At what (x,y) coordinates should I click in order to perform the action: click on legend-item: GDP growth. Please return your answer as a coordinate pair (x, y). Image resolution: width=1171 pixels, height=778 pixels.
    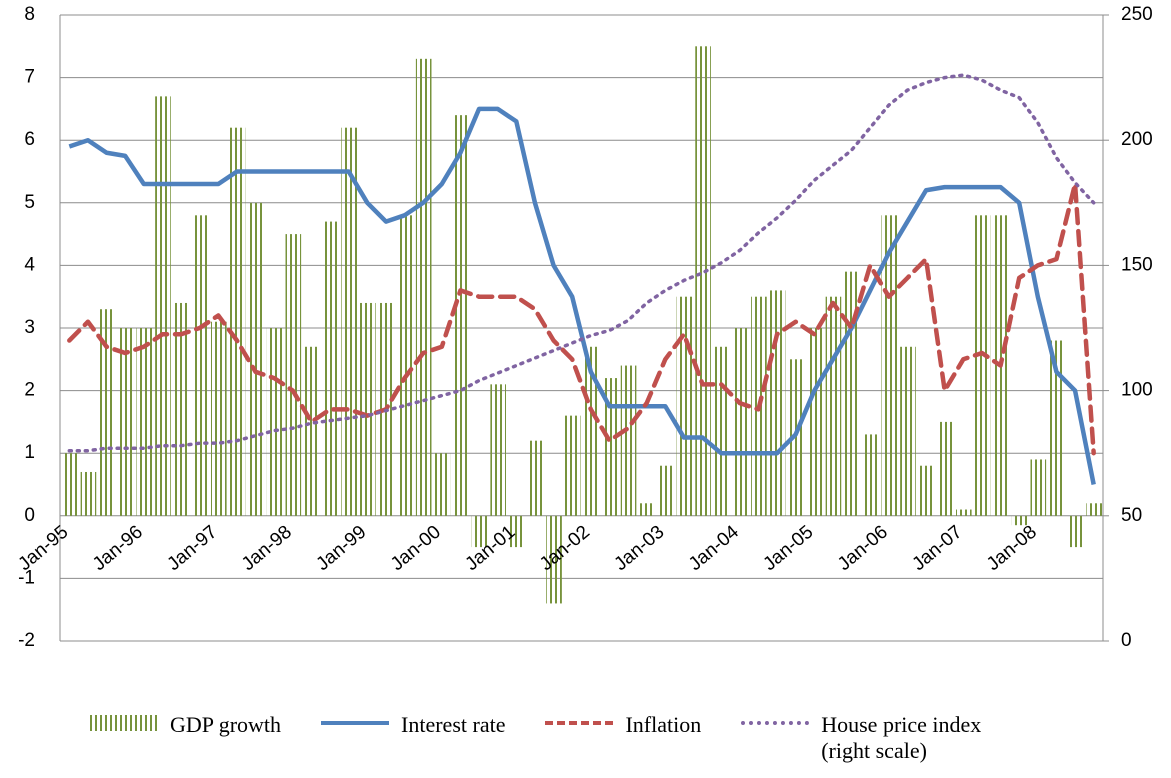
    Looking at the image, I should click on (185, 738).